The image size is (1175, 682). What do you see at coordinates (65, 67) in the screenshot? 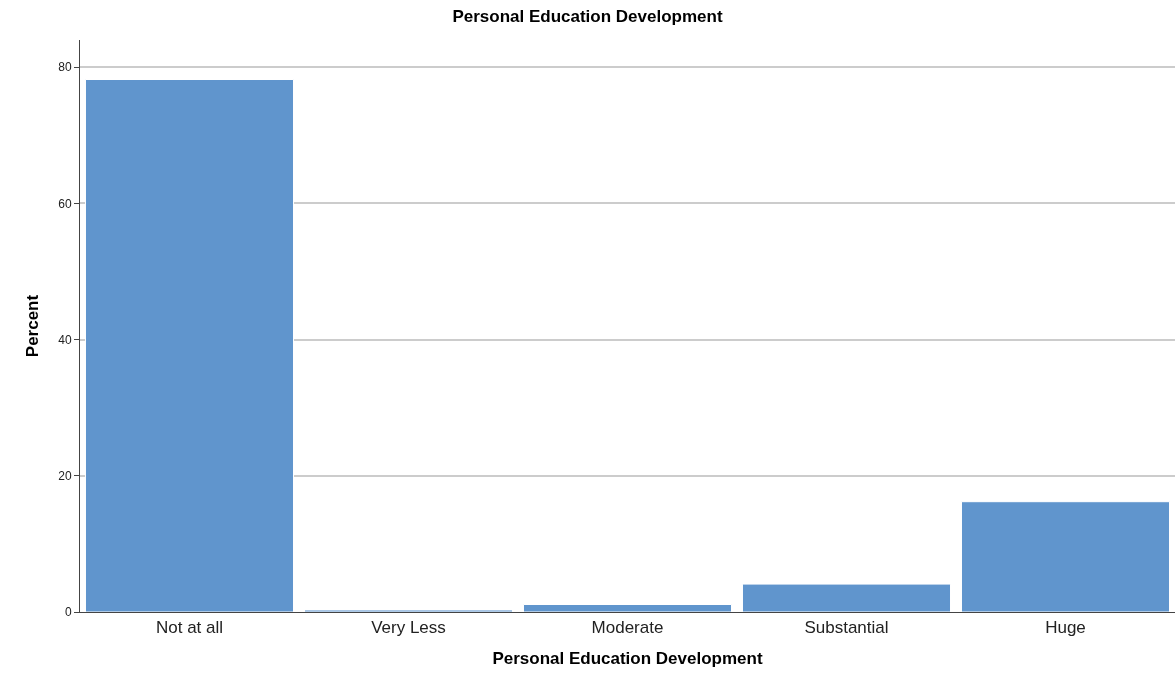
I see `y-tick-label: 80` at bounding box center [65, 67].